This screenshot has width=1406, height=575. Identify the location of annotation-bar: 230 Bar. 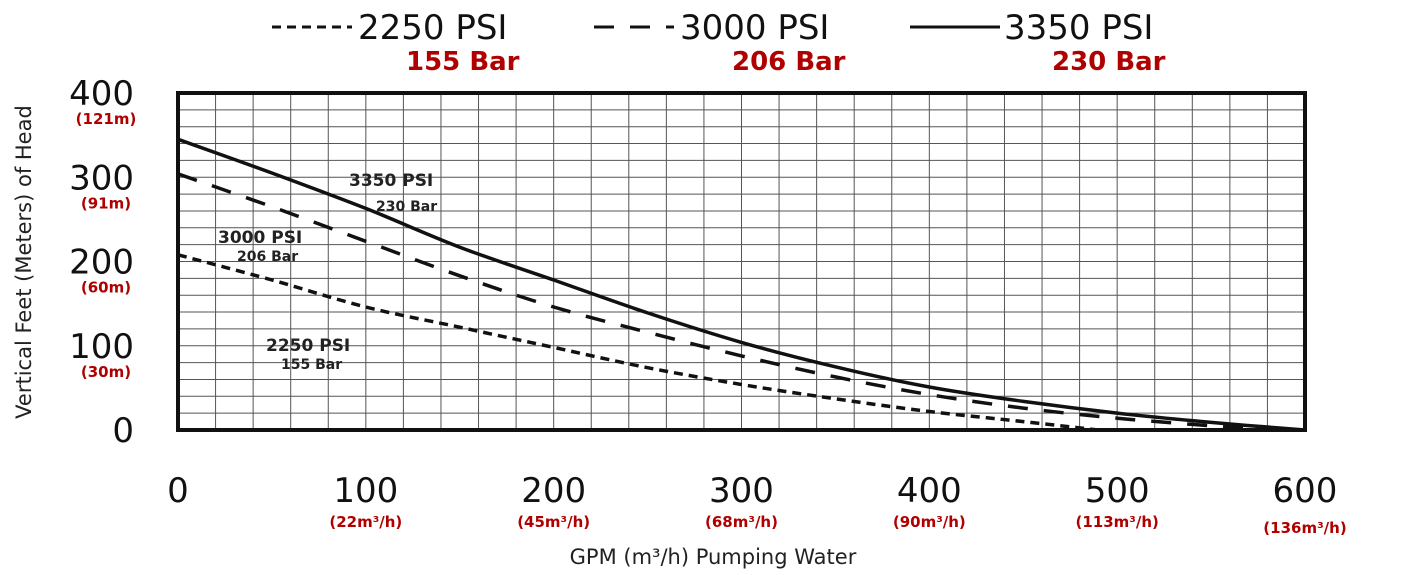
(406, 207).